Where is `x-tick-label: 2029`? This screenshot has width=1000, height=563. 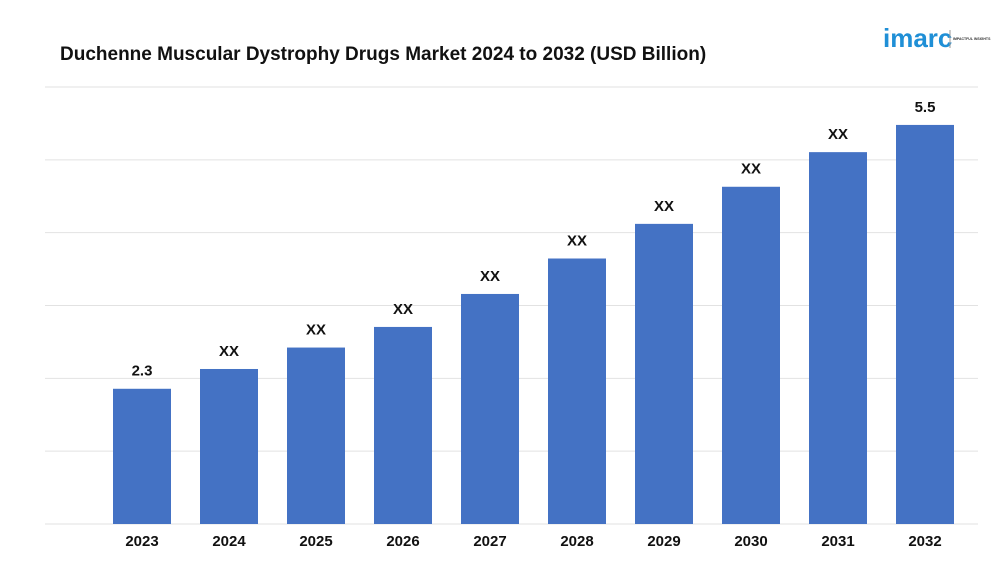
x-tick-label: 2029 is located at coordinates (663, 541).